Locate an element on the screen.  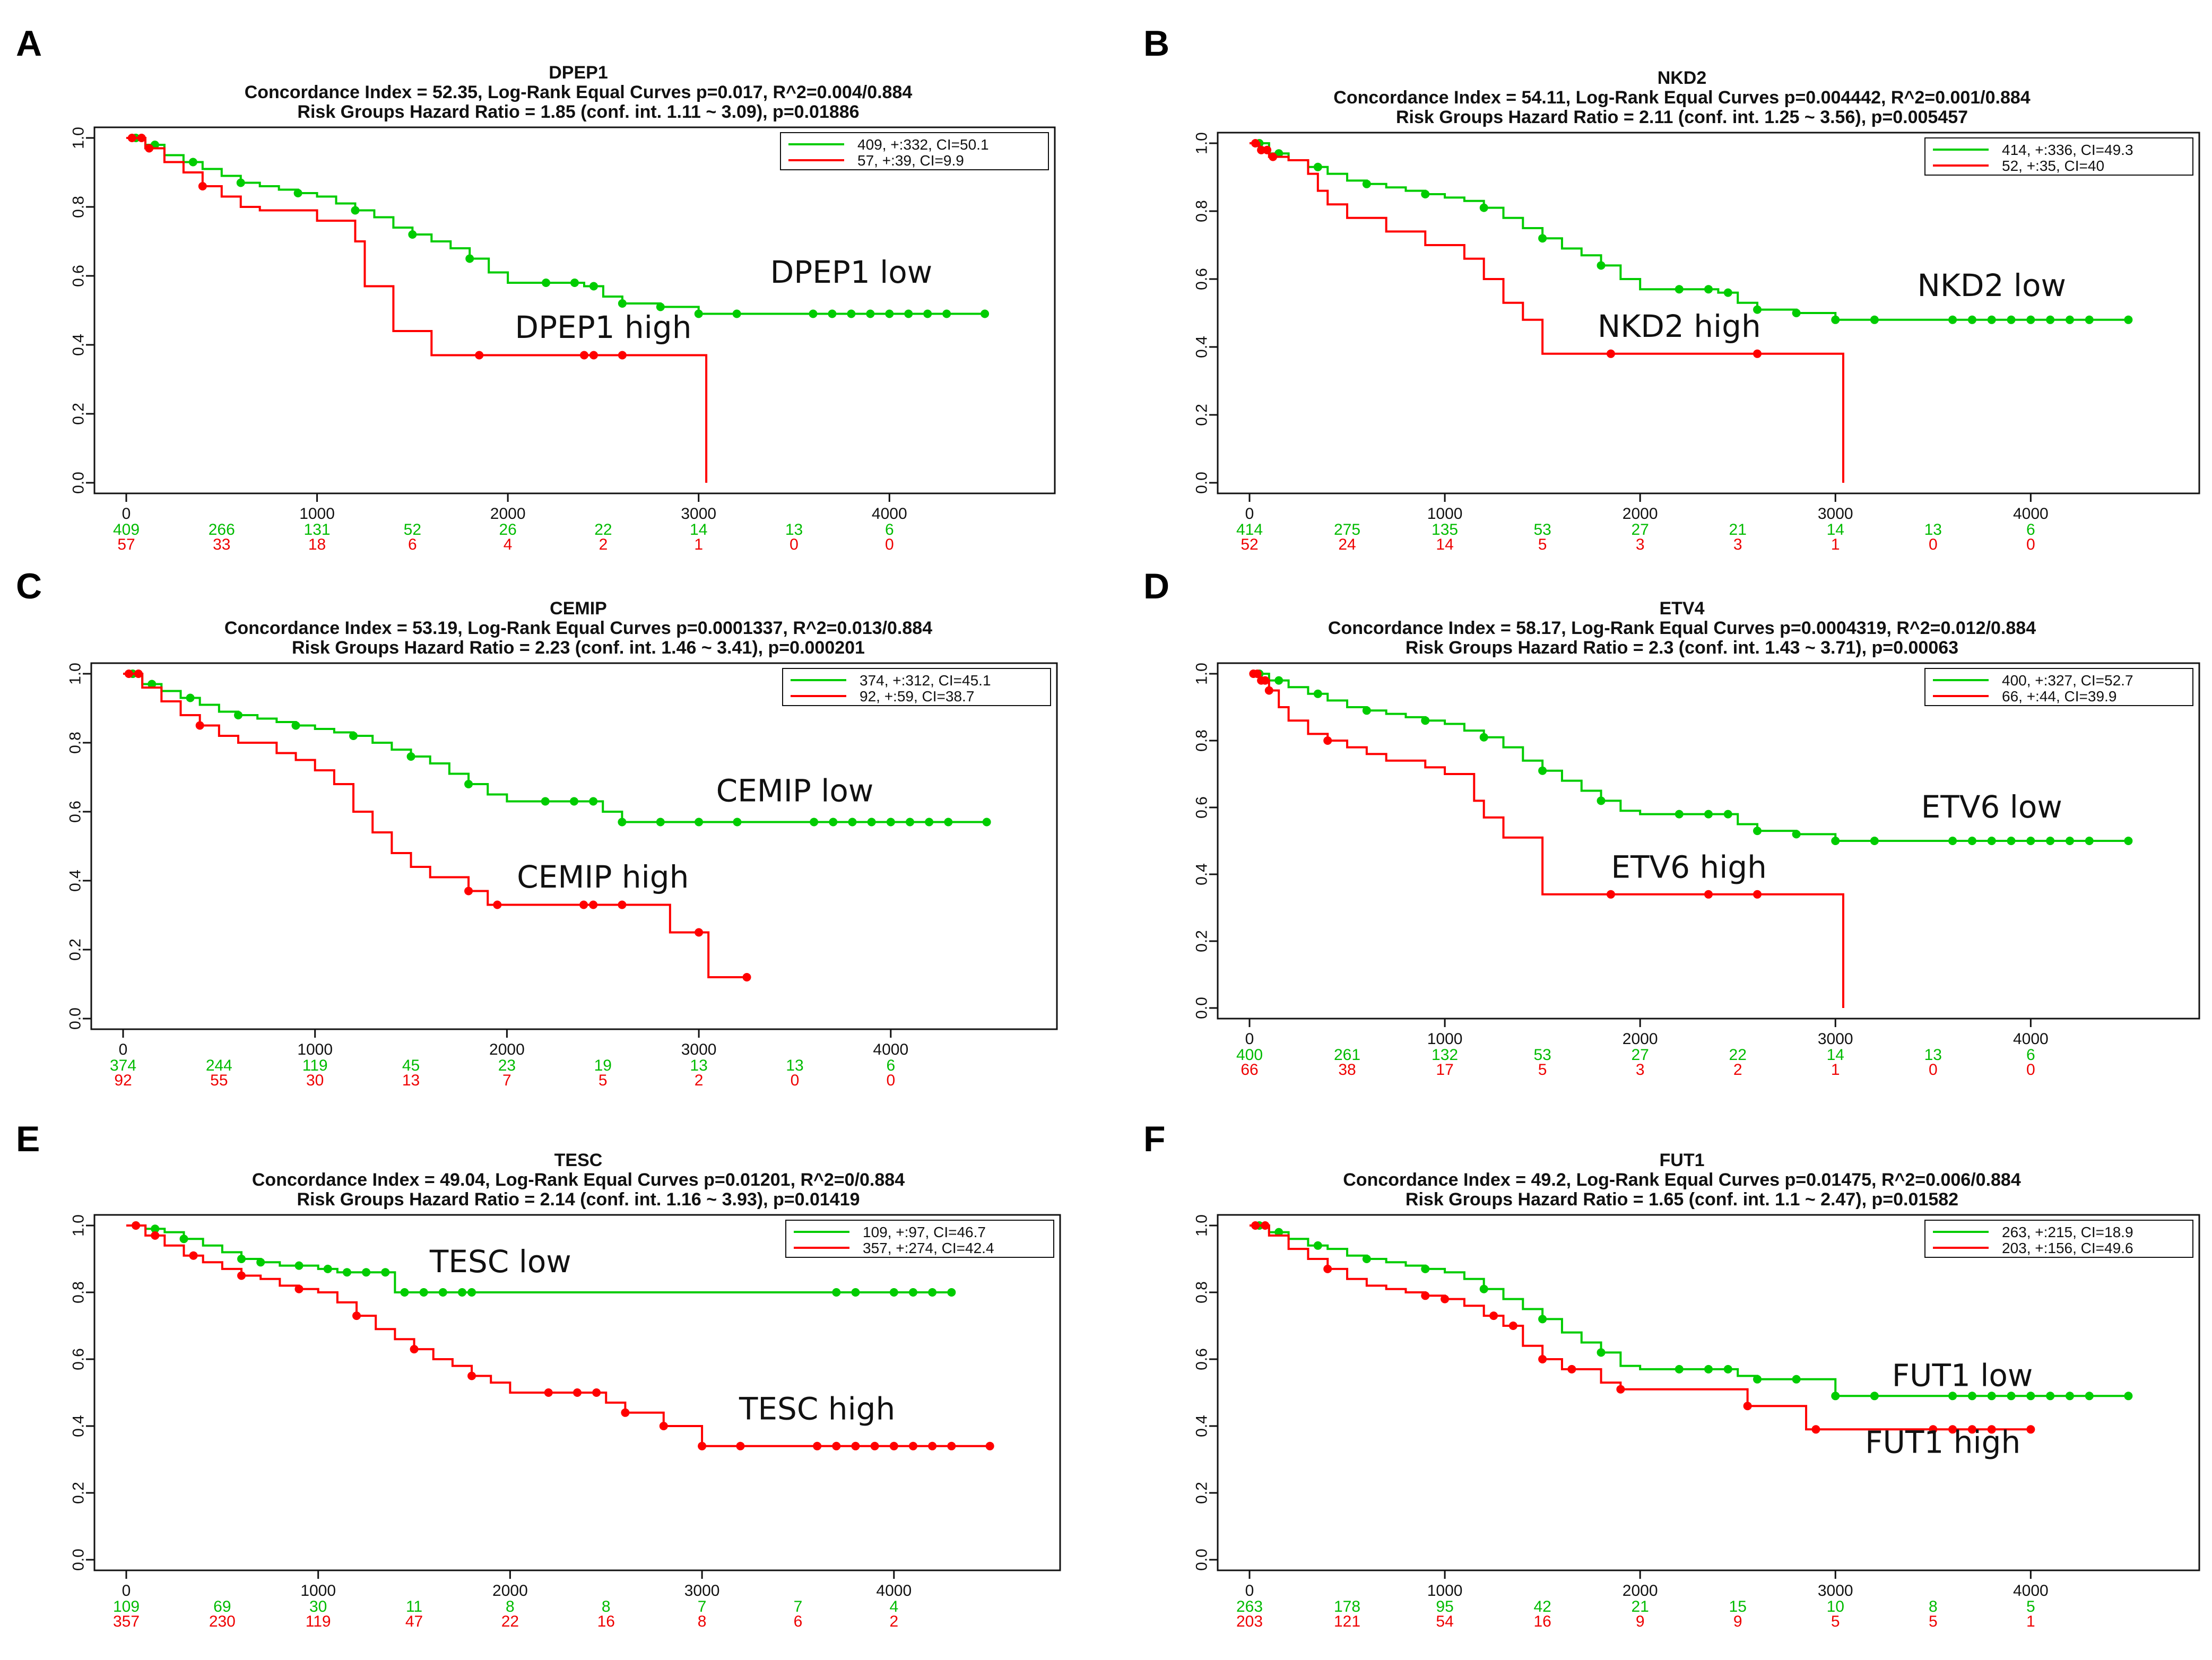
risk-number-high: 16 is located at coordinates (1542, 1621).